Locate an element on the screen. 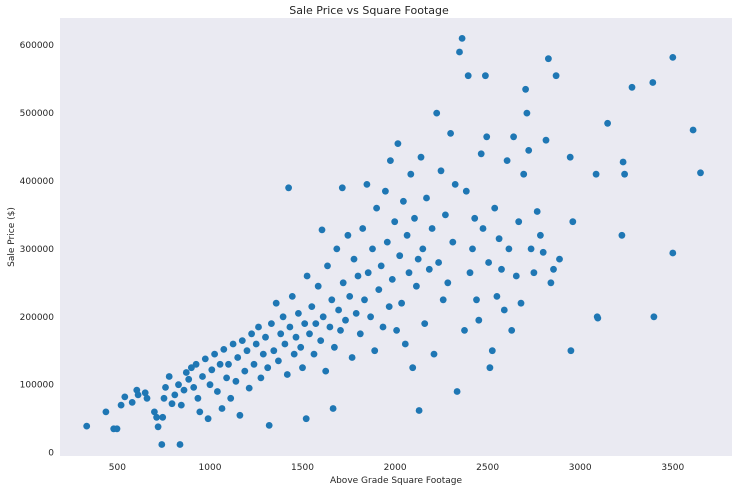 The height and width of the screenshot is (492, 738). x-tick-label: 3500 is located at coordinates (672, 468).